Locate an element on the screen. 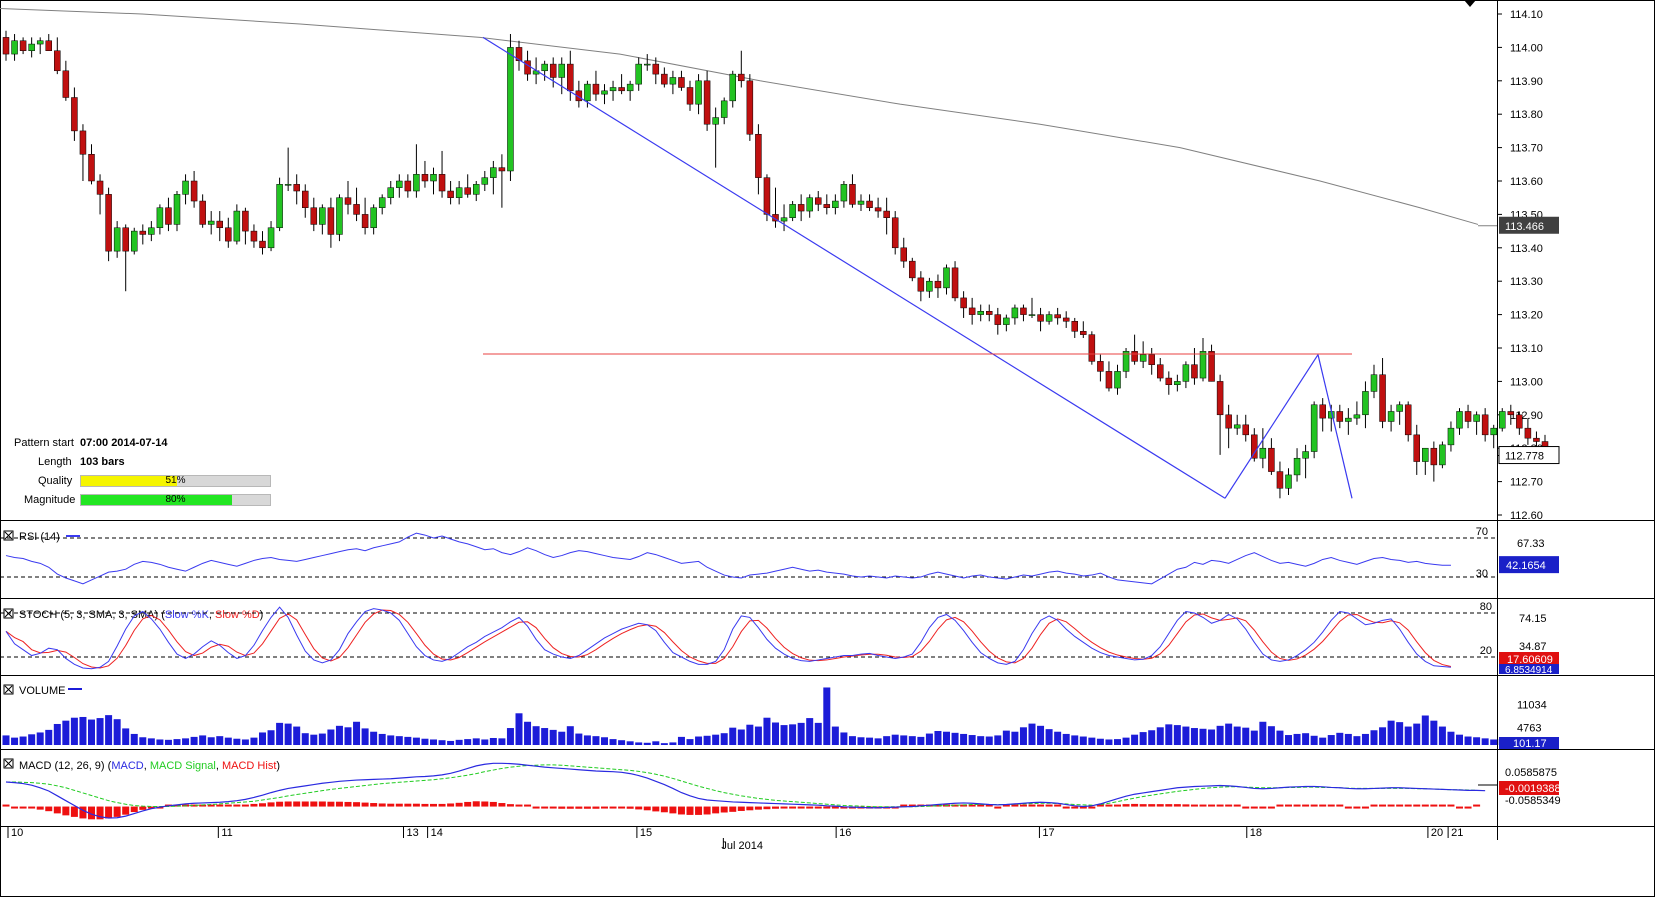  macd-value-text: -0.0019388 is located at coordinates (1533, 789).